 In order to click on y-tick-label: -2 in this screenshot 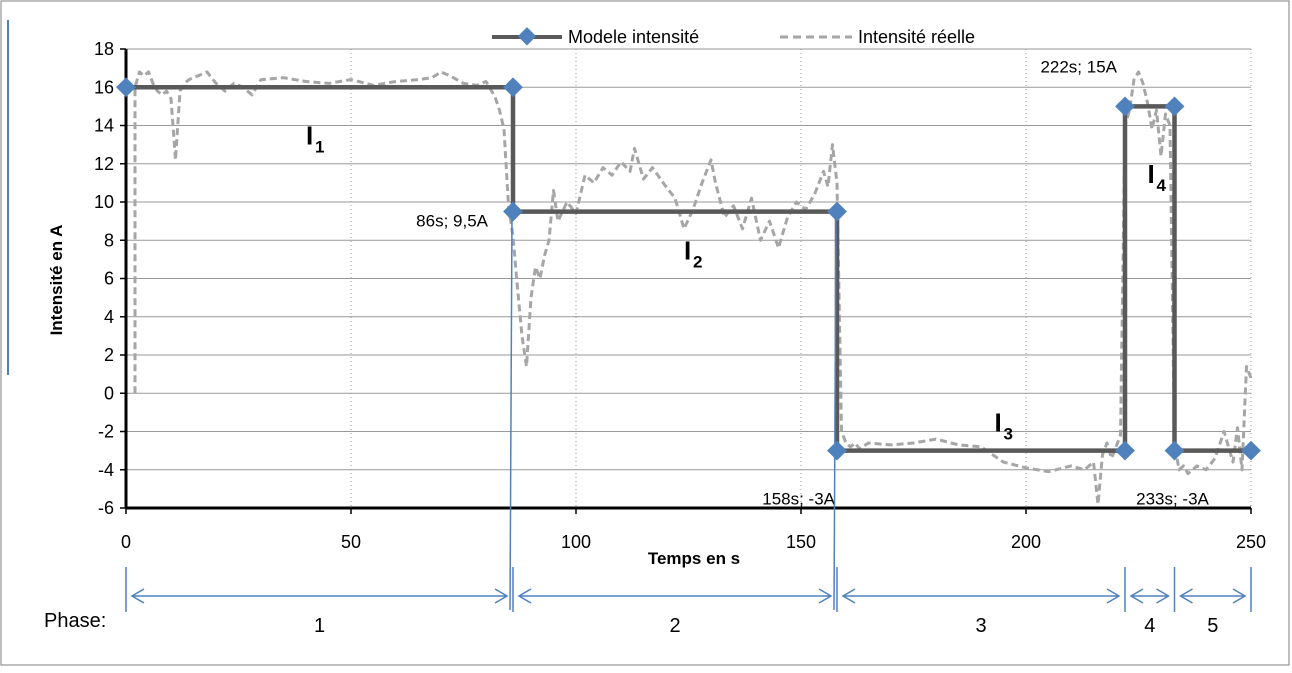, I will do `click(106, 432)`.